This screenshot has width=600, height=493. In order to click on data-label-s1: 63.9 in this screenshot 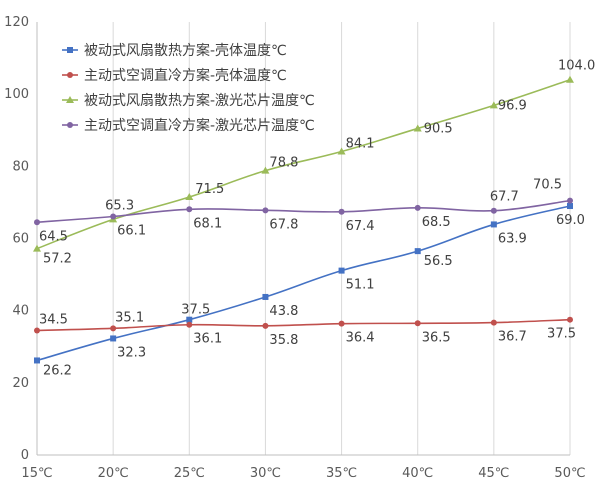, I will do `click(512, 238)`.